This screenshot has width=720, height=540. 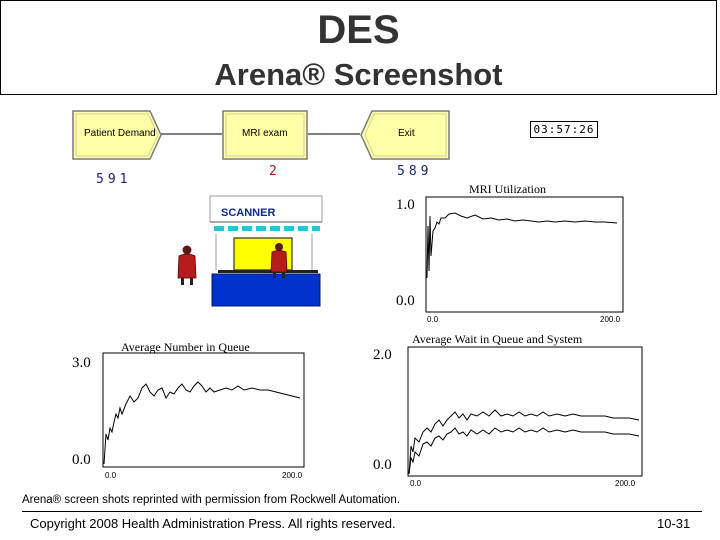 What do you see at coordinates (382, 355) in the screenshot?
I see `y-tick-max: 2.0` at bounding box center [382, 355].